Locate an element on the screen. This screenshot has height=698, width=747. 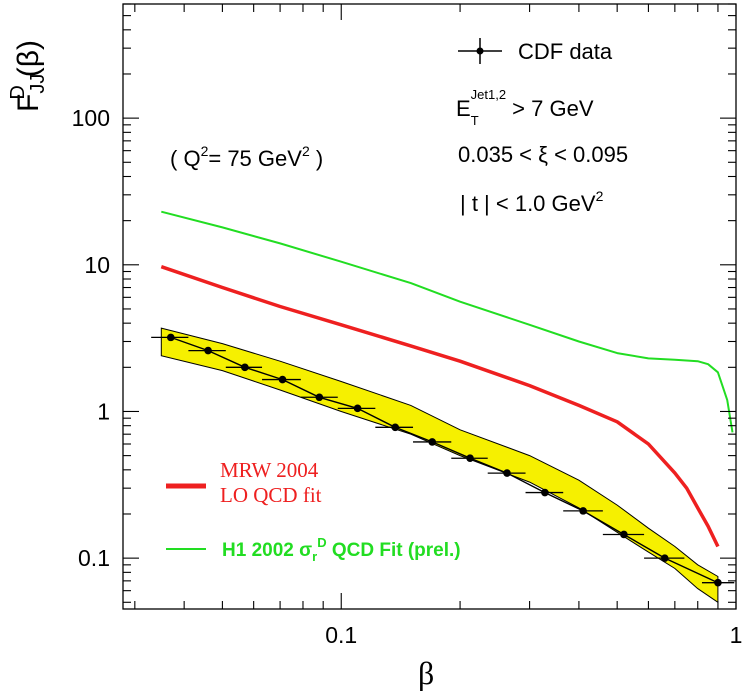
legend-cdf-label: CDF data is located at coordinates (565, 51).